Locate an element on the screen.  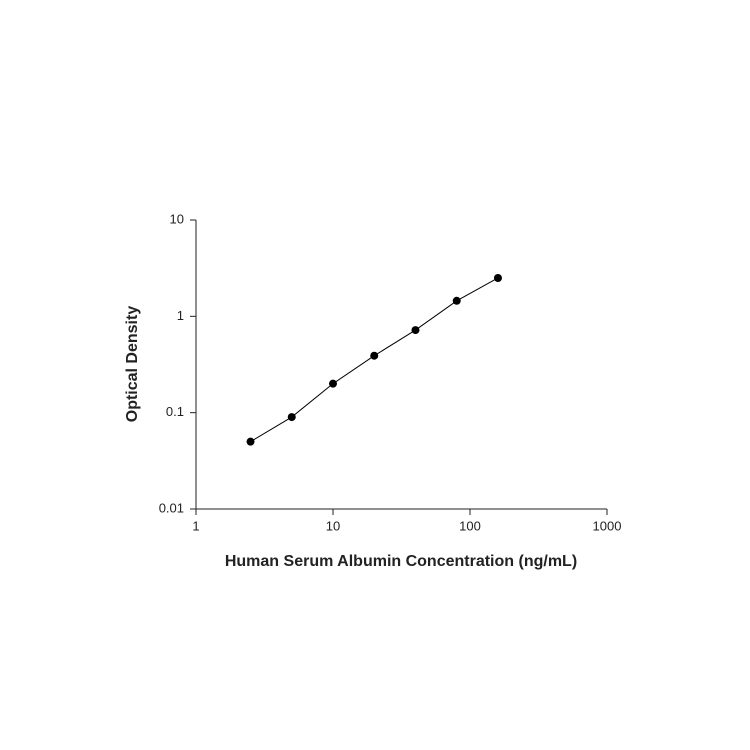
y-tick-label: 0.1 is located at coordinates (175, 411).